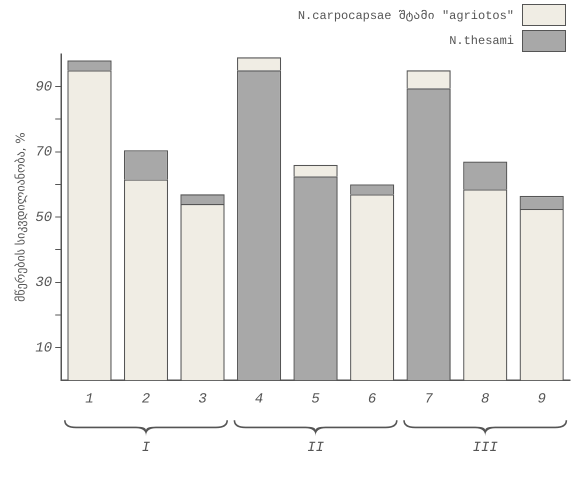 The height and width of the screenshot is (487, 574). I want to click on y-tick-label: 50, so click(43, 218).